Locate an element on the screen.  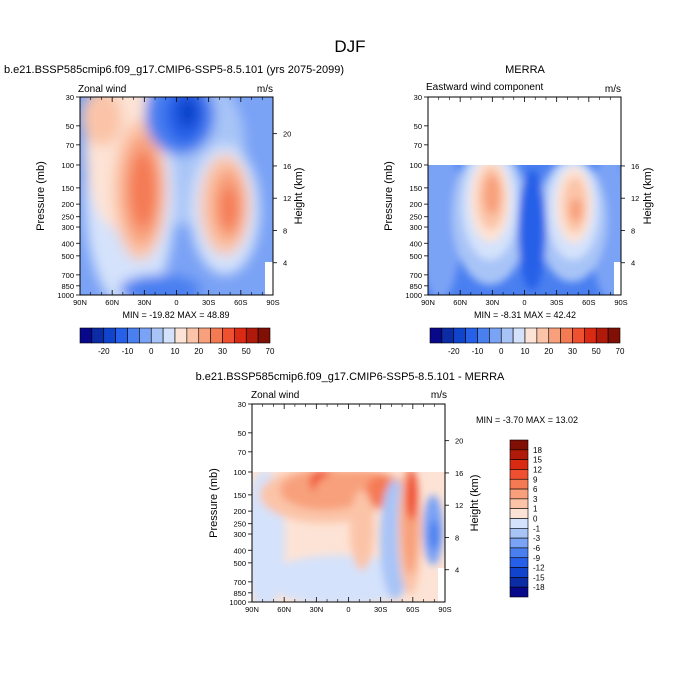
panel-obs-field is located at coordinates (524, 230).